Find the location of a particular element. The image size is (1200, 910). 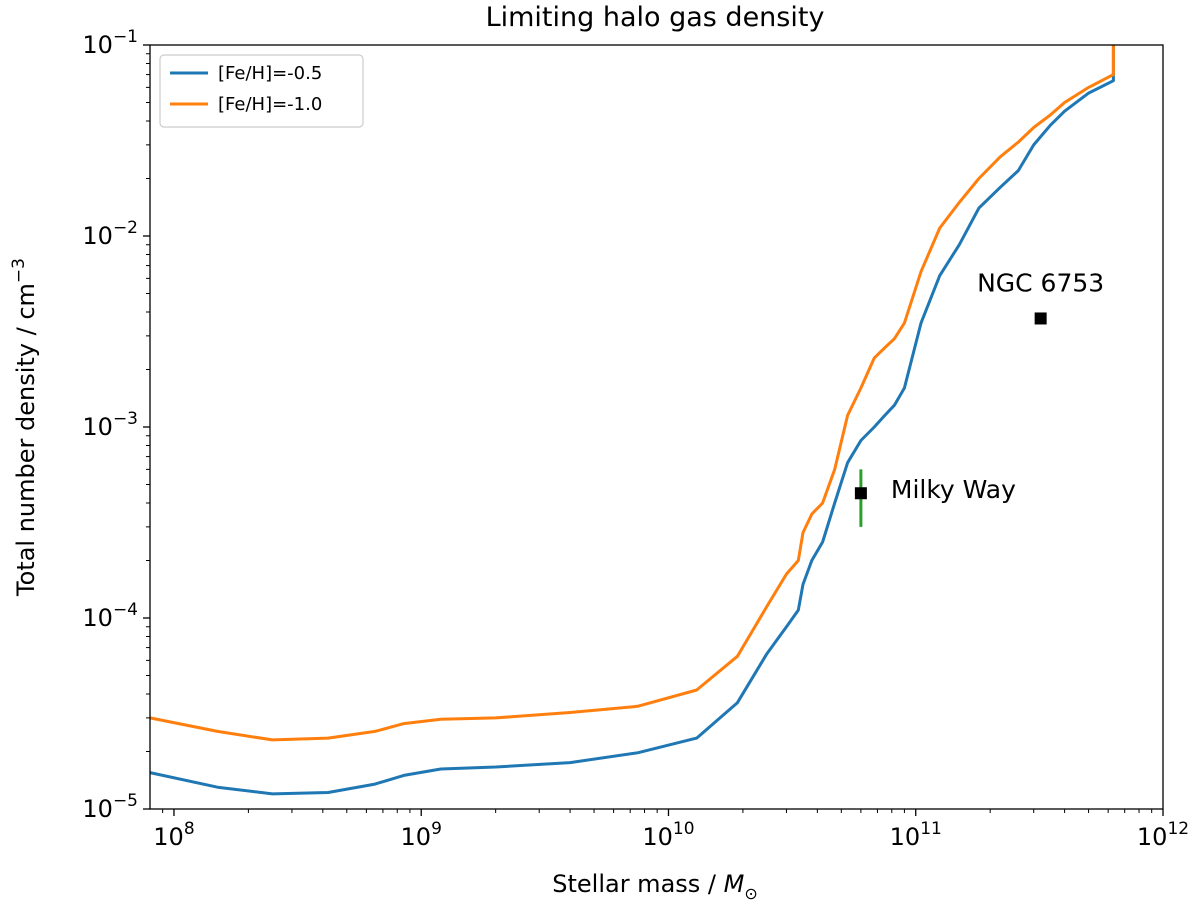

y-tick-label-0: 10⁻⁵ is located at coordinates (110, 807).